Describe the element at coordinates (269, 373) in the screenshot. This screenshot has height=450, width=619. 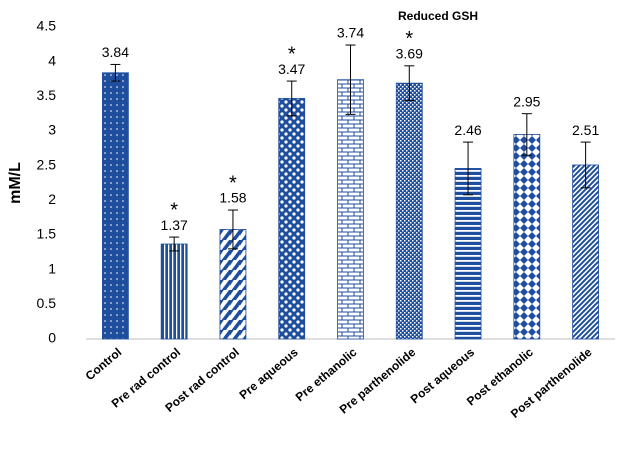
I see `x-tick-label: Pre aqueous` at that location.